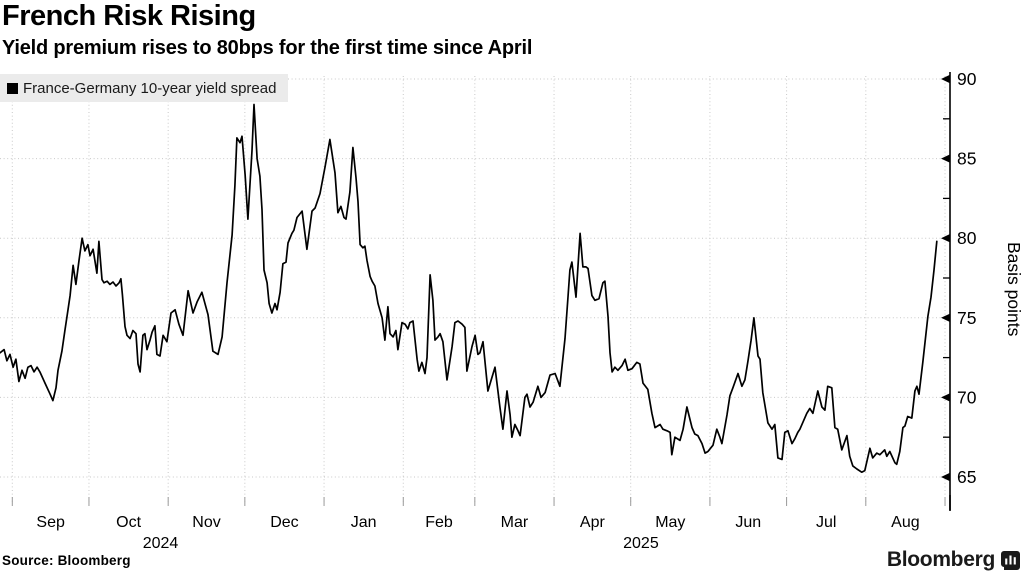  What do you see at coordinates (940, 559) in the screenshot?
I see `bloomberg-wordmark: Bloomberg` at bounding box center [940, 559].